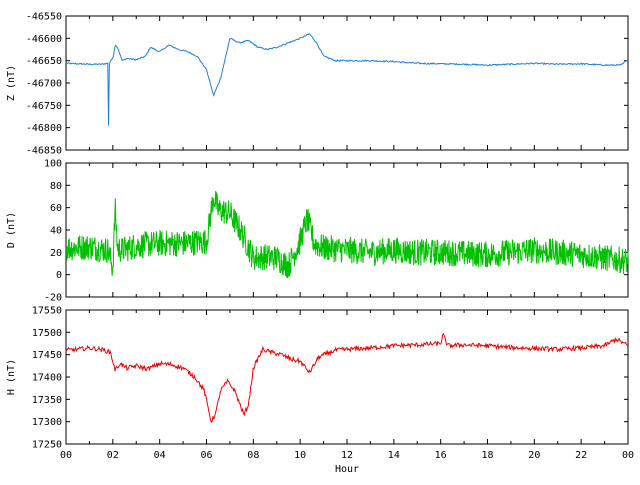 Image resolution: width=640 pixels, height=485 pixels. What do you see at coordinates (44, 61) in the screenshot?
I see `y-tick-label: -46650` at bounding box center [44, 61].